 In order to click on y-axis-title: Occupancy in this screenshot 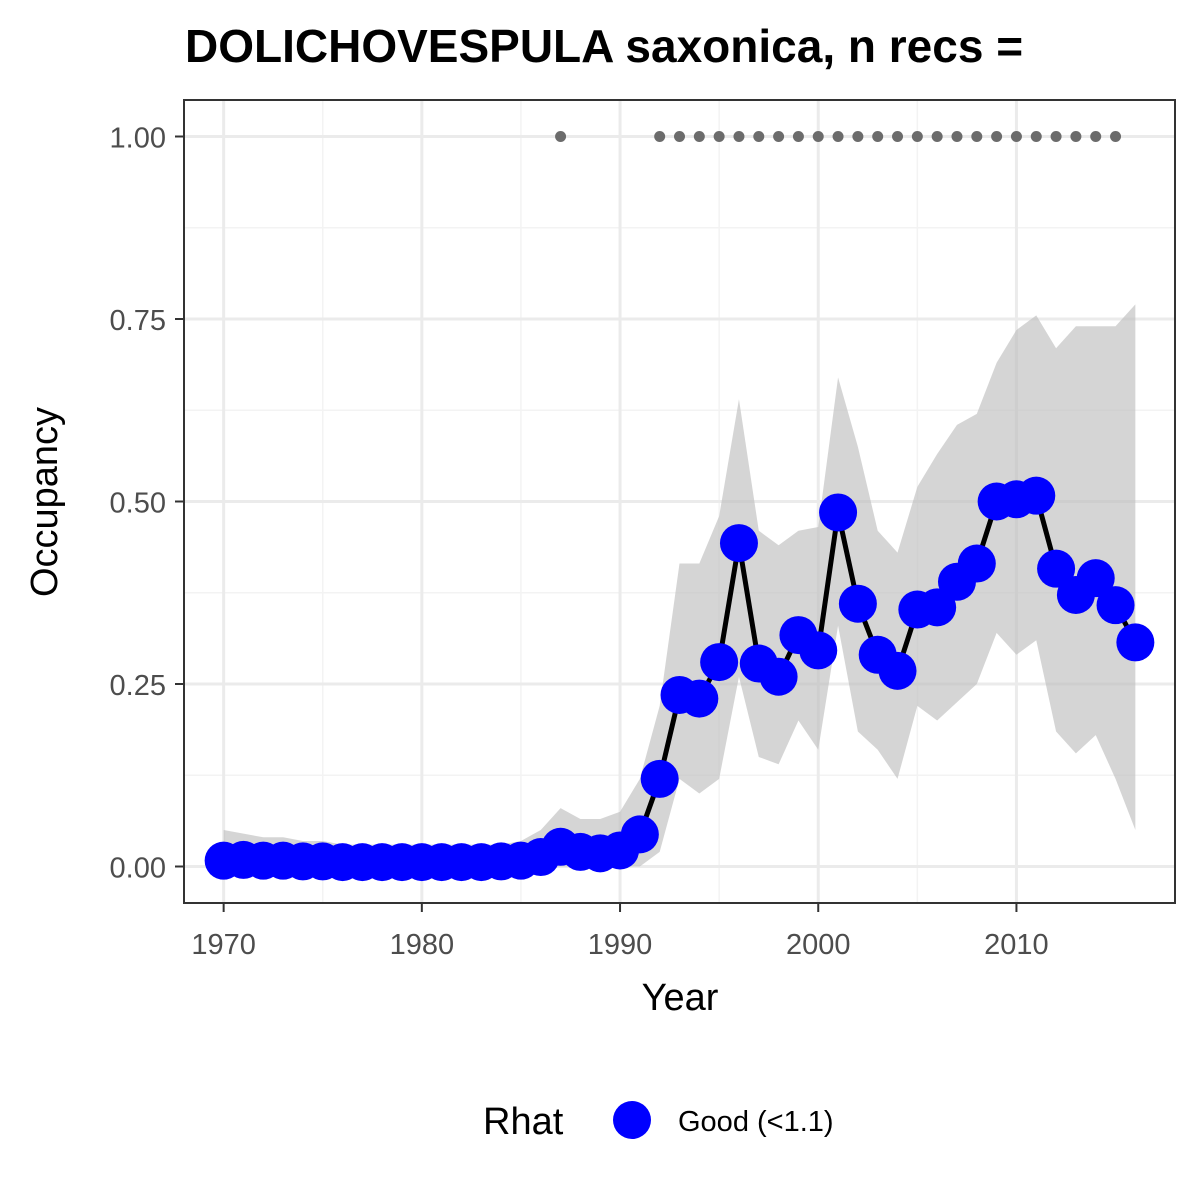, I will do `click(45, 502)`.